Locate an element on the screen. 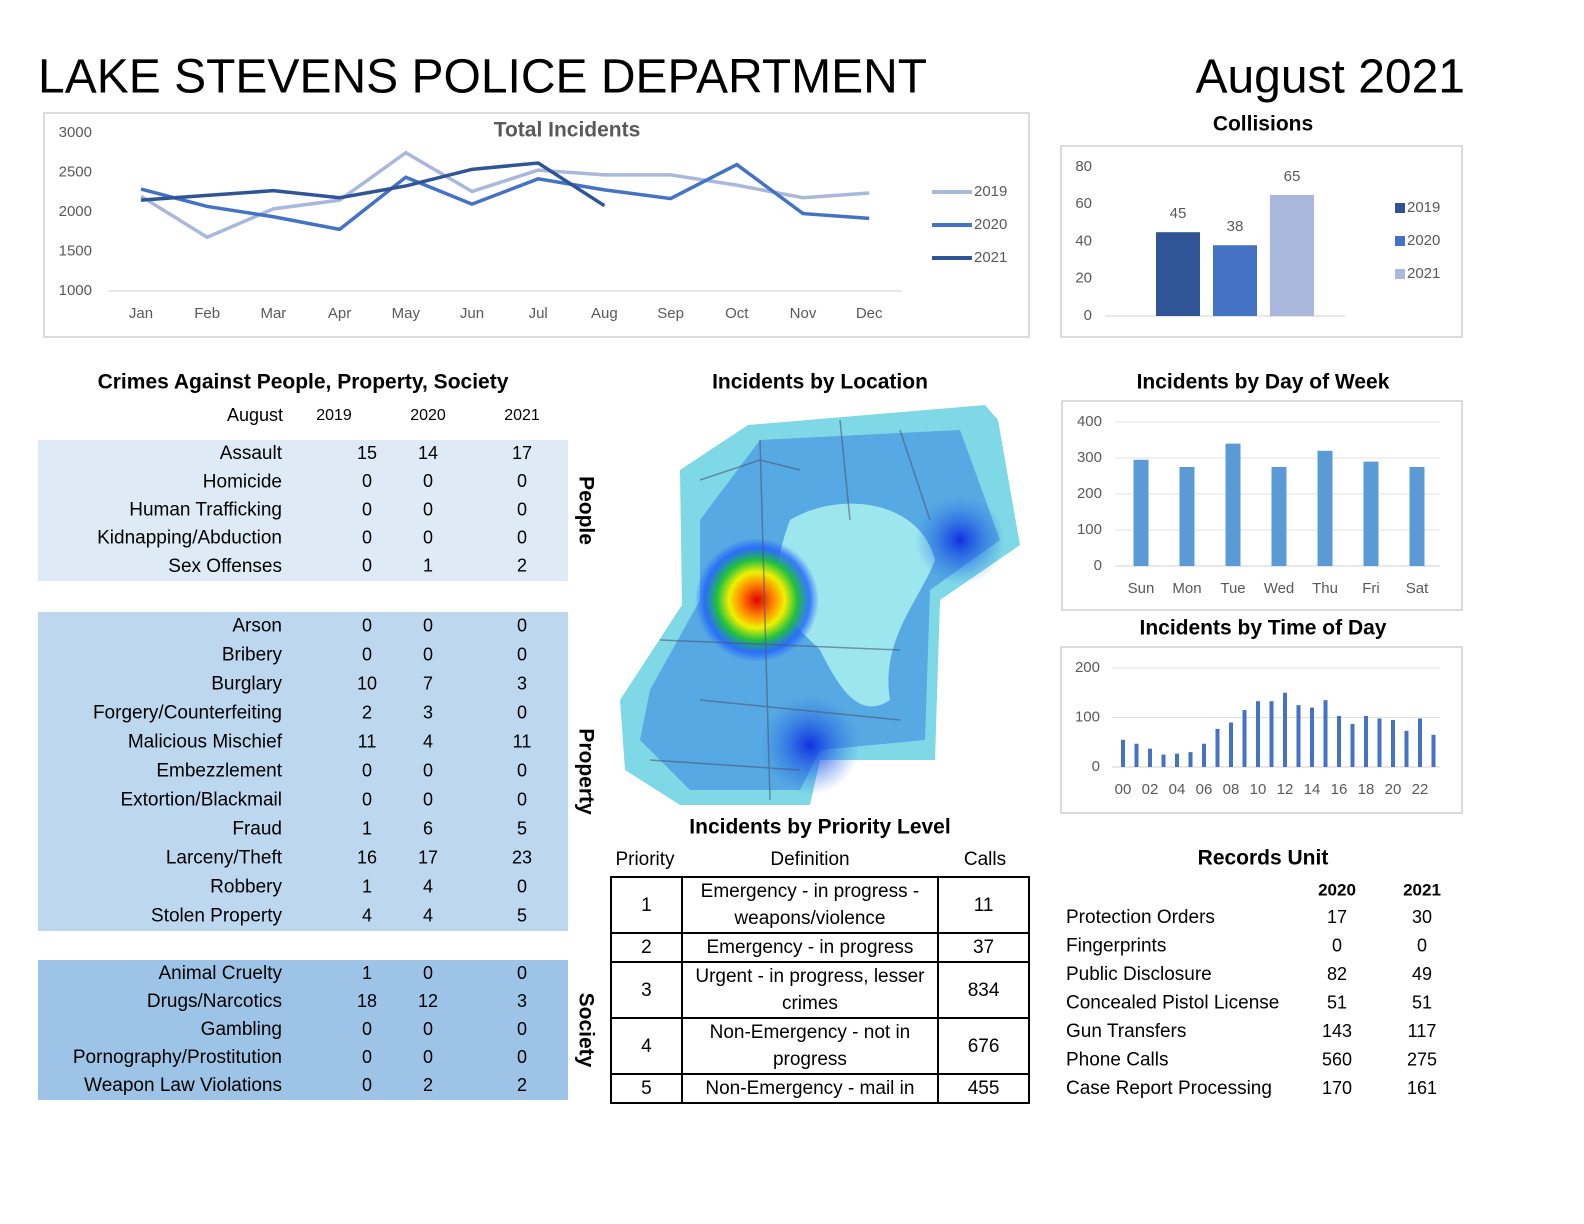 Image resolution: width=1584 pixels, height=1224 pixels. record-name: Fingerprints is located at coordinates (1116, 946).